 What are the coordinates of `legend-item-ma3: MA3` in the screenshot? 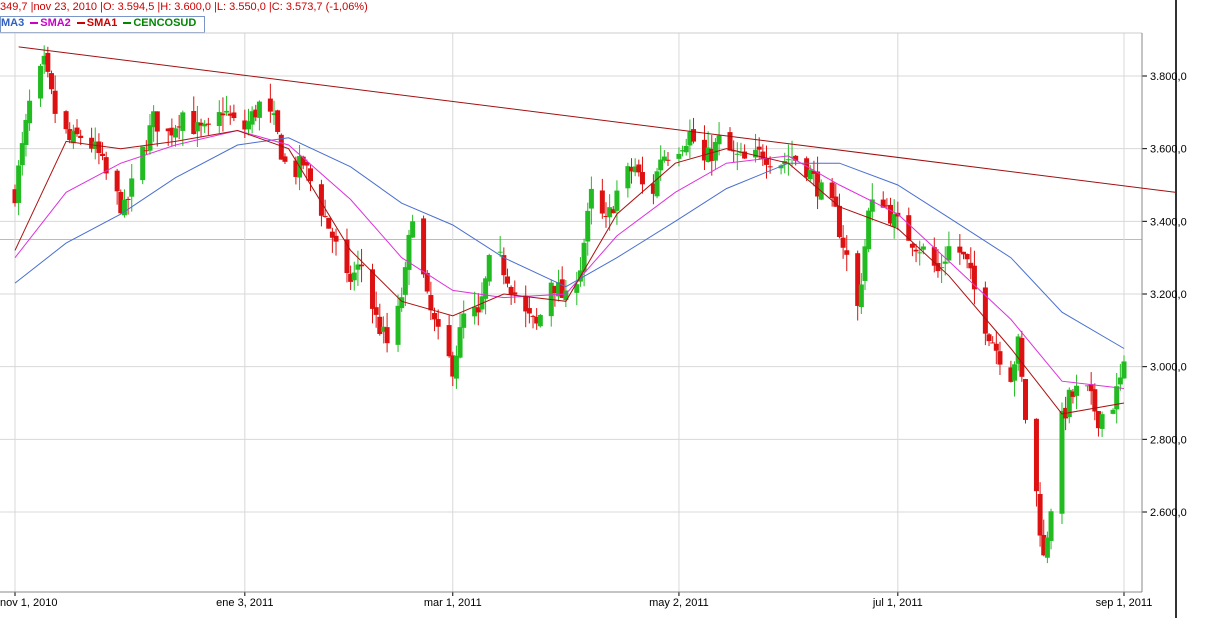 It's located at (12, 23).